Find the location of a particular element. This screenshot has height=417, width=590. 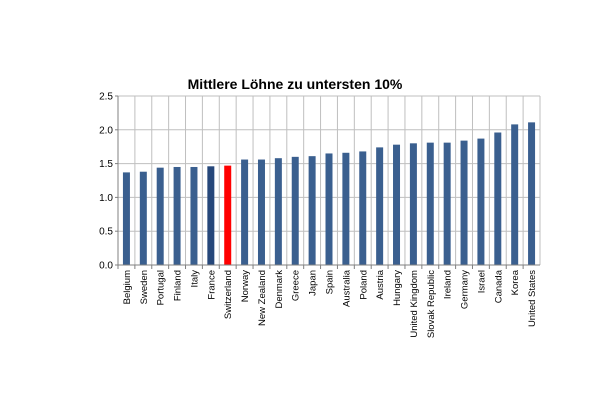

bar-germany is located at coordinates (464, 202).